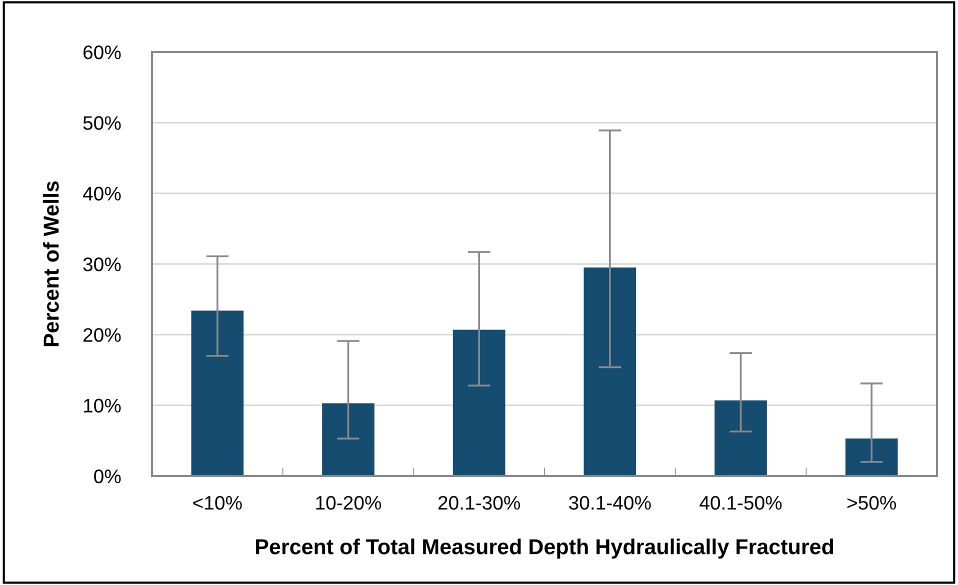 Image resolution: width=958 pixels, height=585 pixels. I want to click on y-tick-label: 0%, so click(107, 476).